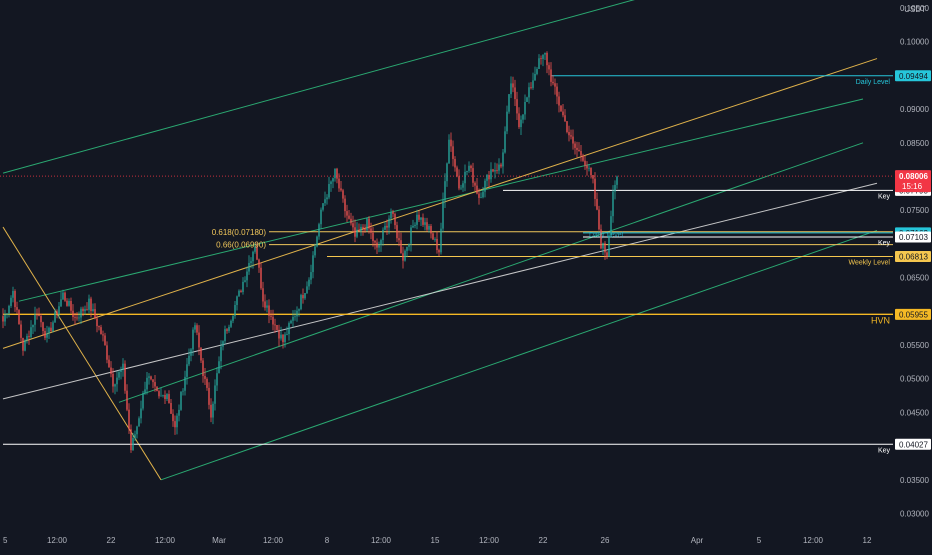 The height and width of the screenshot is (555, 932). What do you see at coordinates (446, 540) in the screenshot?
I see `time-axis-background` at bounding box center [446, 540].